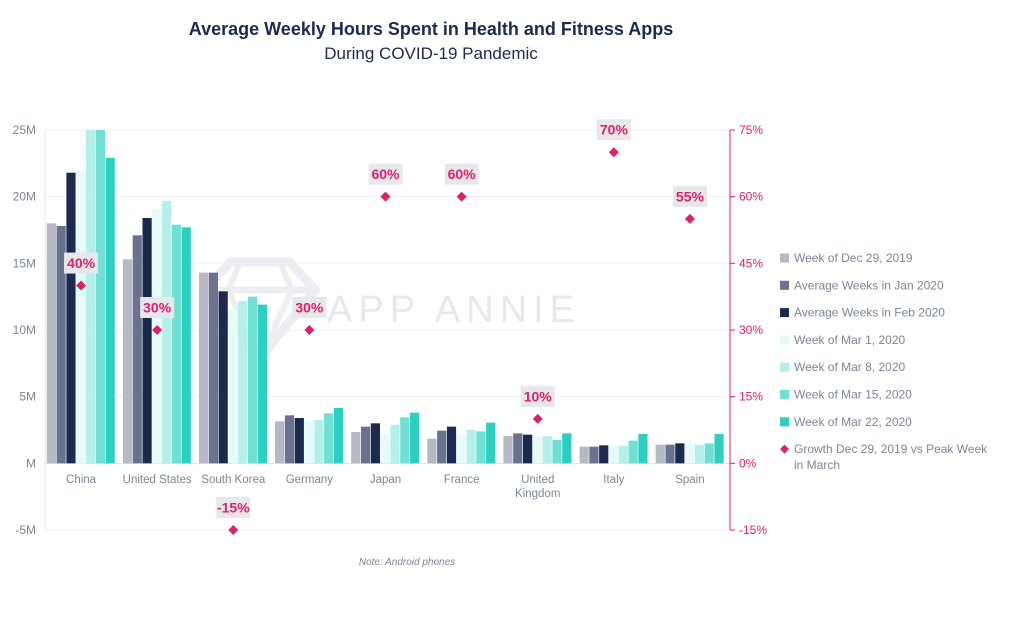 This screenshot has height=629, width=1024. I want to click on x-tick-label: Spain, so click(689, 480).